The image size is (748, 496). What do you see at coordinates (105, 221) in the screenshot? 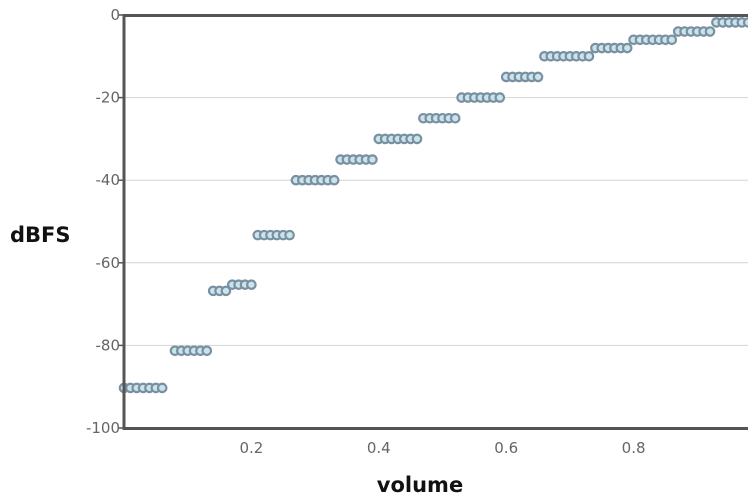
I see `y-axis-ticks: 0 -20 -40 -60 -80 -100` at bounding box center [105, 221].